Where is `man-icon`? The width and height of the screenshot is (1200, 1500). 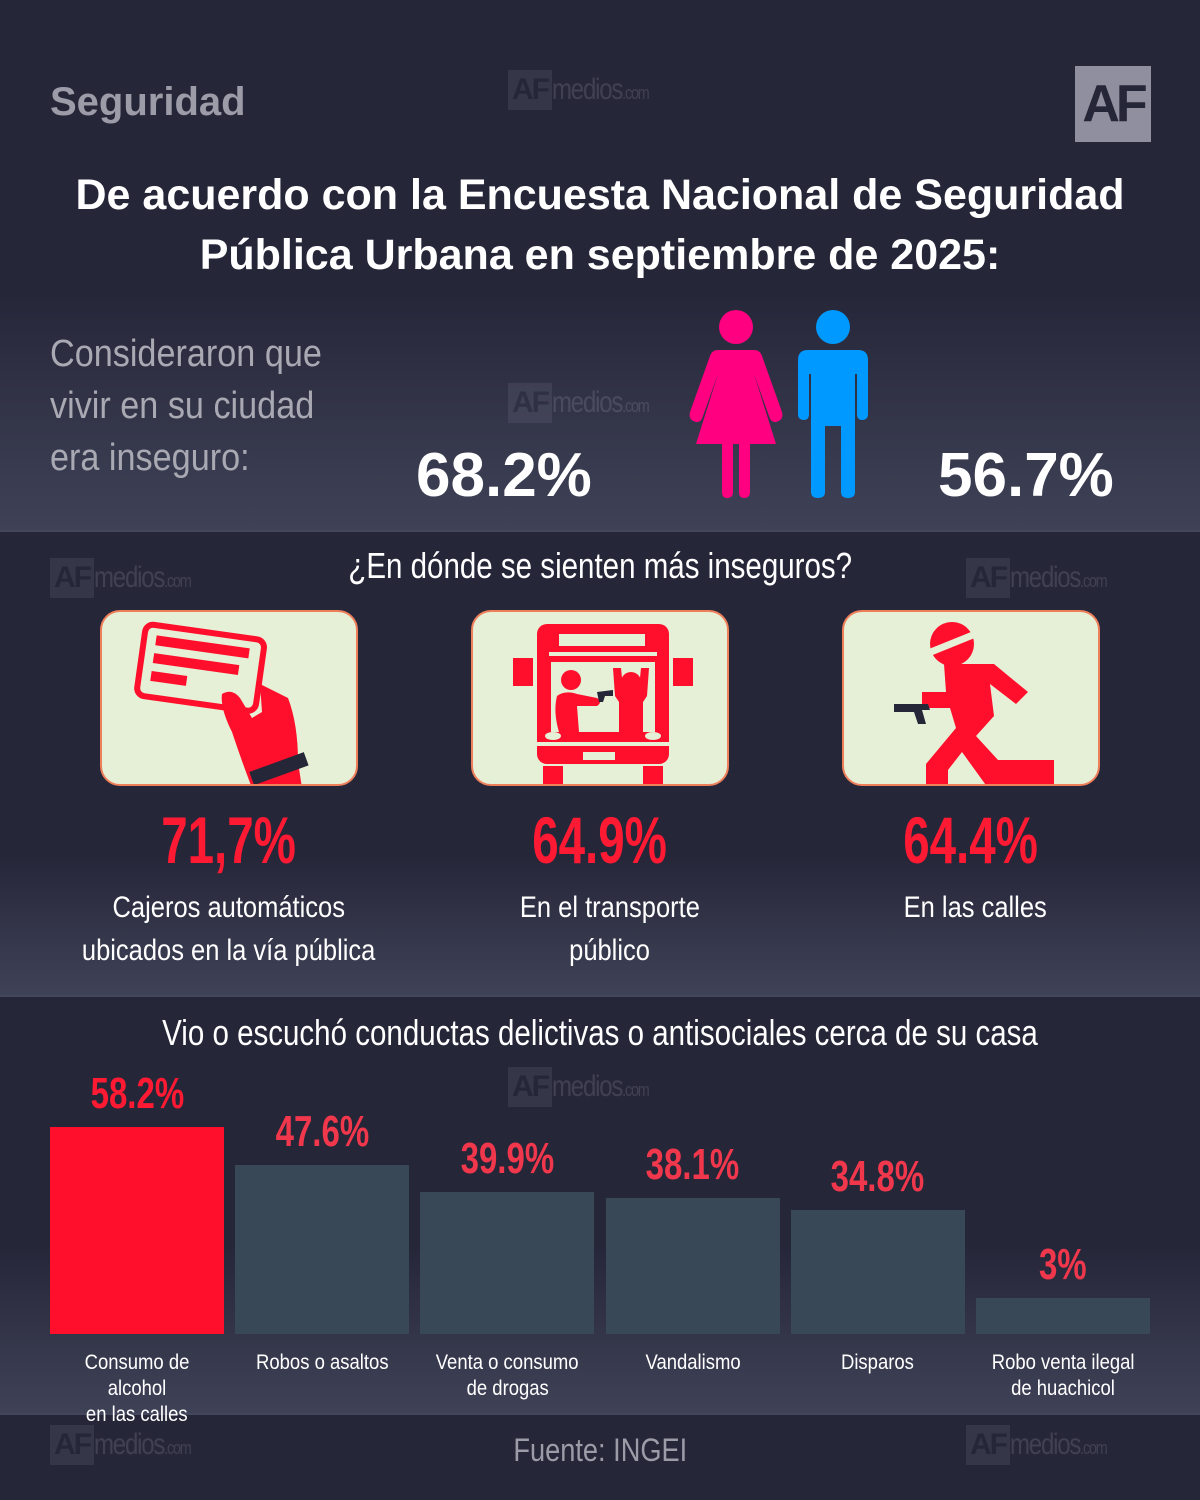 man-icon is located at coordinates (833, 404).